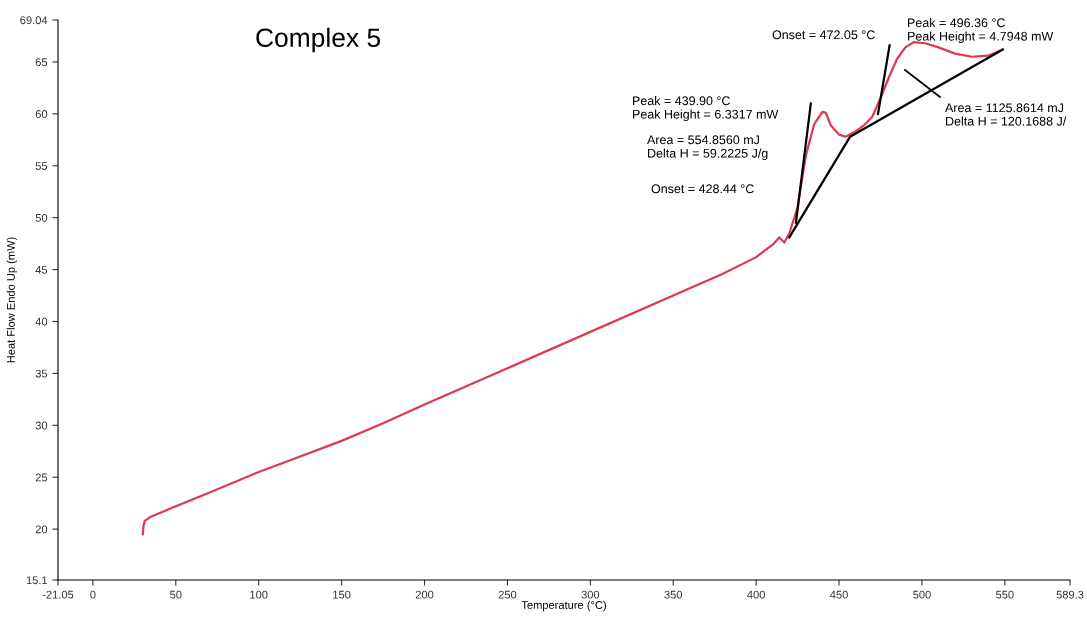 This screenshot has height=618, width=1087. What do you see at coordinates (702, 189) in the screenshot?
I see `annotation: Onset = 428.44 °C` at bounding box center [702, 189].